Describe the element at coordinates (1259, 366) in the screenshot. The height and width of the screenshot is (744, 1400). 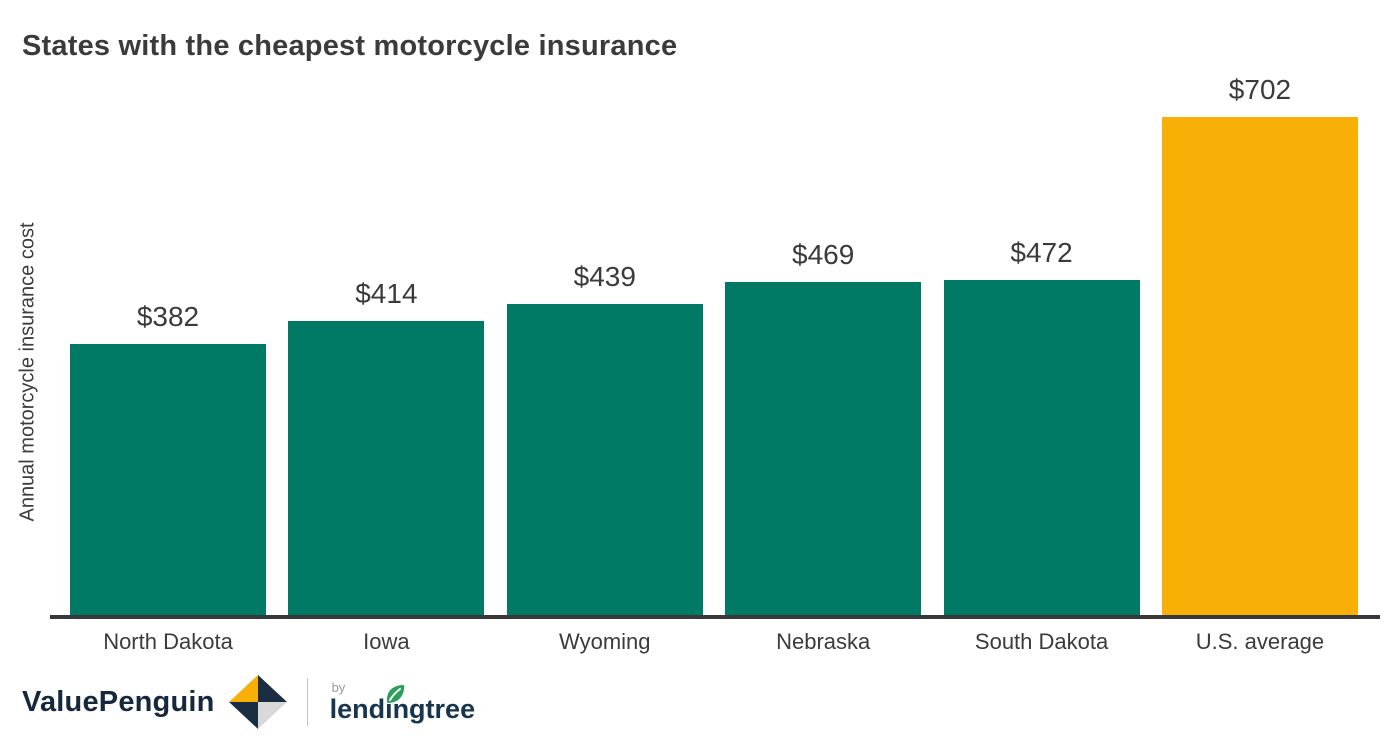
I see `bar-us-average` at that location.